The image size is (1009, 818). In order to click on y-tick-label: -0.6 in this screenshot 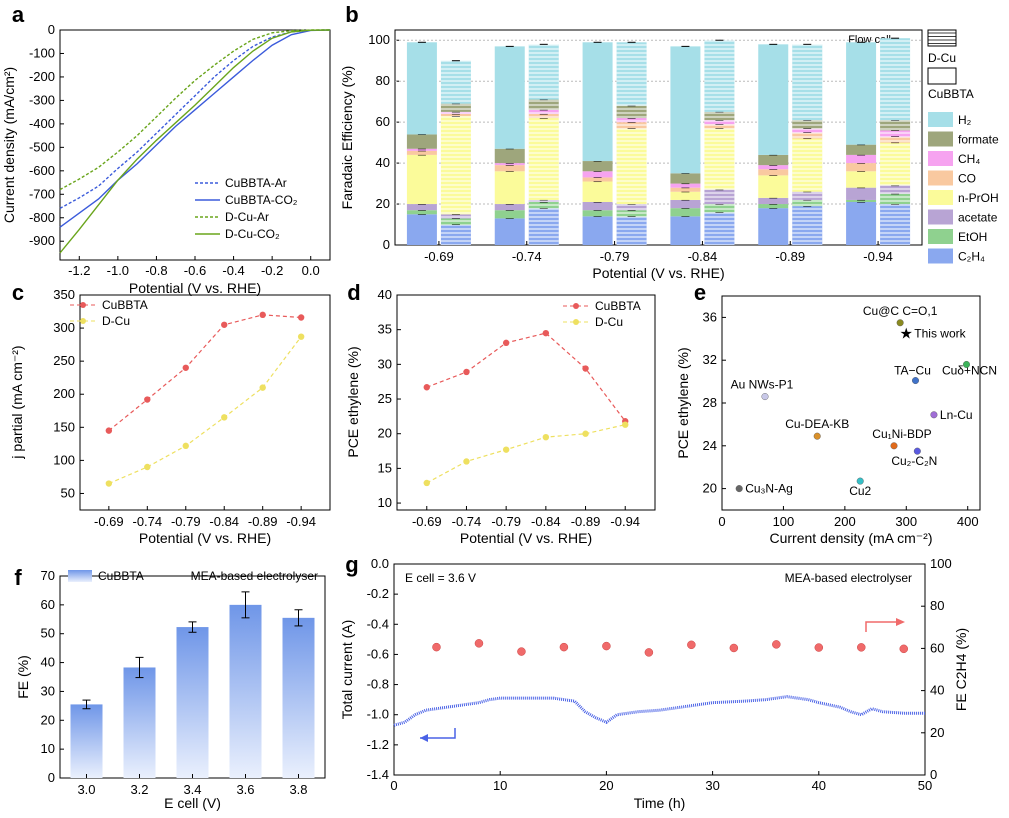, I will do `click(378, 653)`.